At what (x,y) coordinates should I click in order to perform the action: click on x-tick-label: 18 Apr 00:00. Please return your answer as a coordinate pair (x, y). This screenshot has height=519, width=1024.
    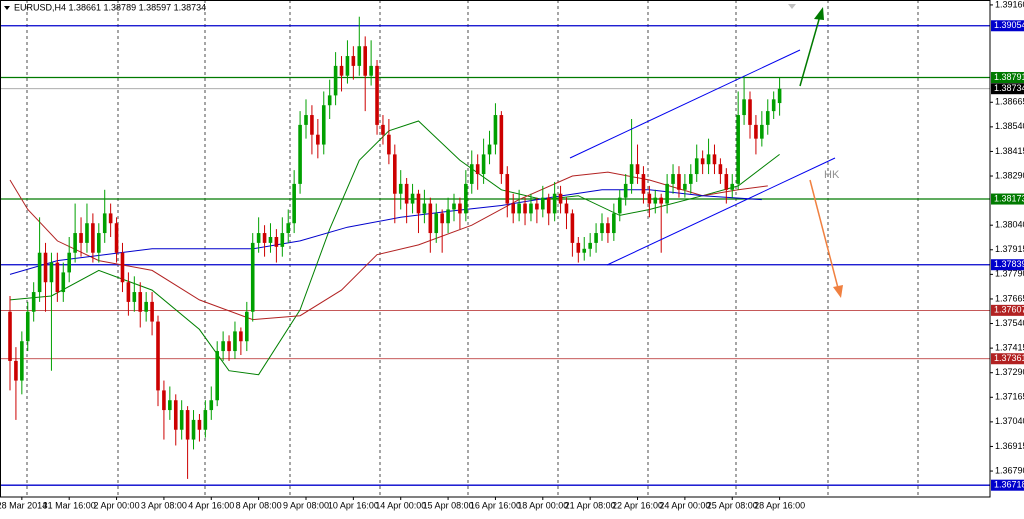
    Looking at the image, I should click on (542, 505).